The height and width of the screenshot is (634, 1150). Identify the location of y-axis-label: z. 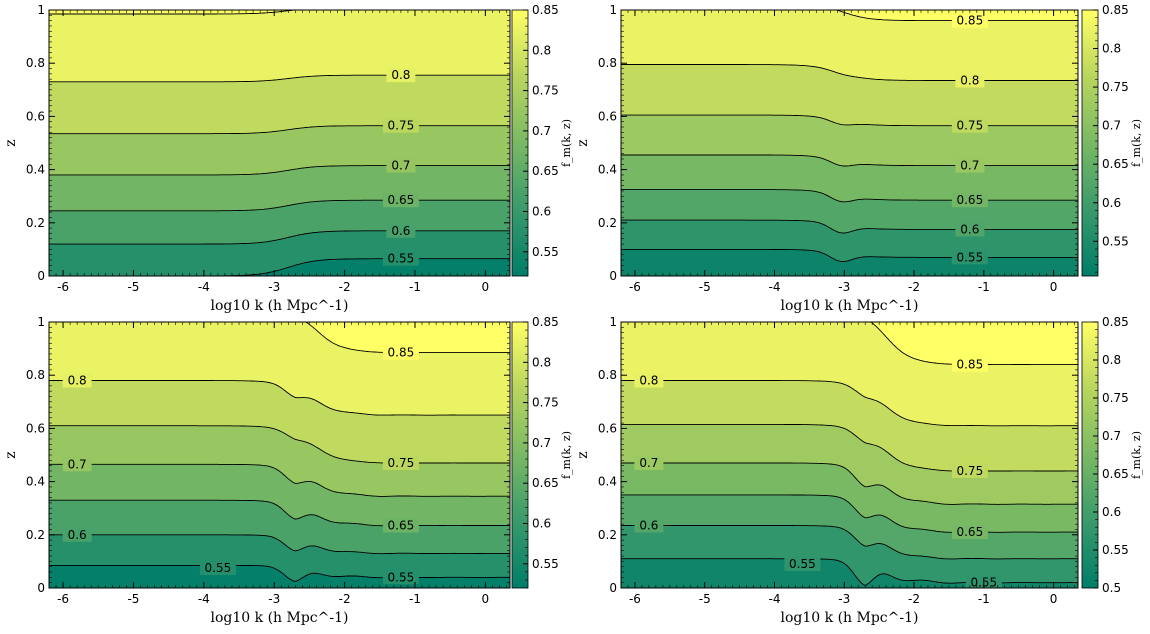
(11, 142).